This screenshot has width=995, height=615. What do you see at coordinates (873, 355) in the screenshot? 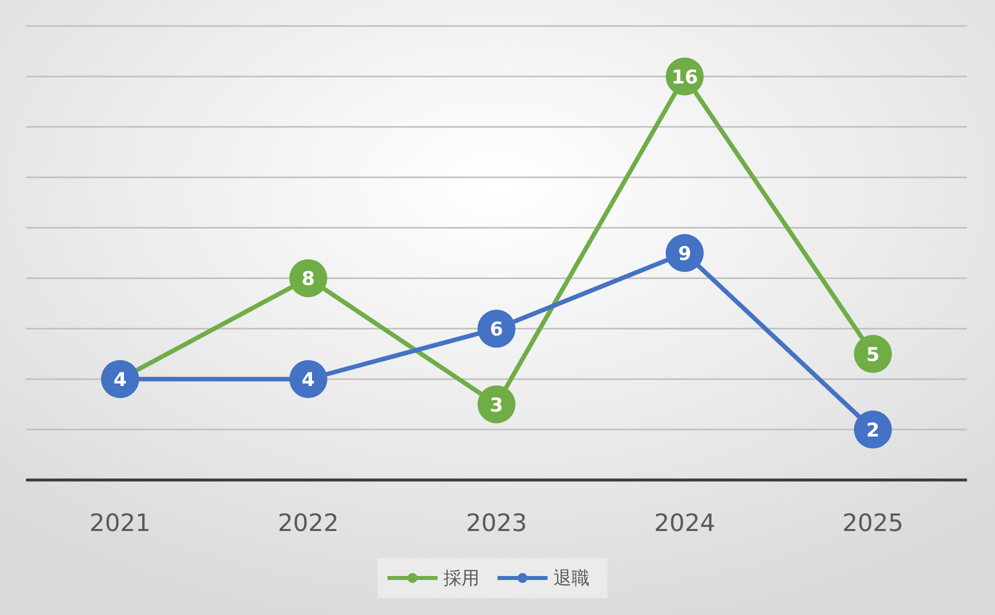
I see `data-label: 5` at bounding box center [873, 355].